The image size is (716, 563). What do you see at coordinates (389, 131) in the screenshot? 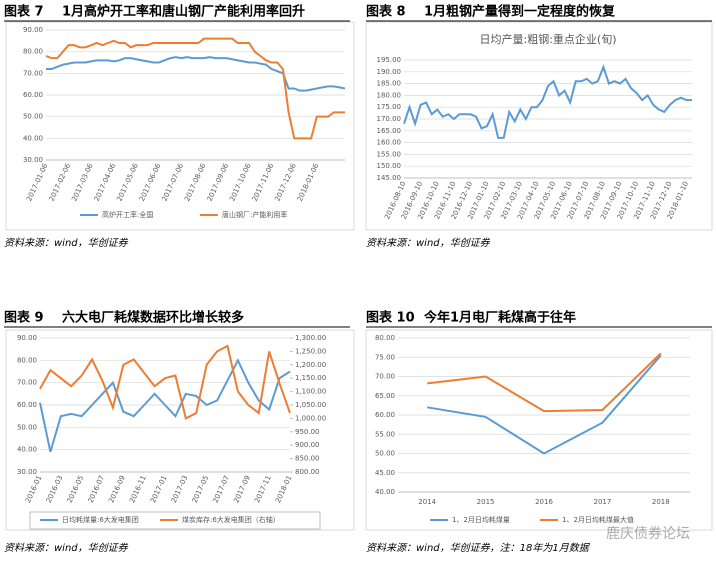
I see `y-tick-label: 165.00` at bounding box center [389, 131].